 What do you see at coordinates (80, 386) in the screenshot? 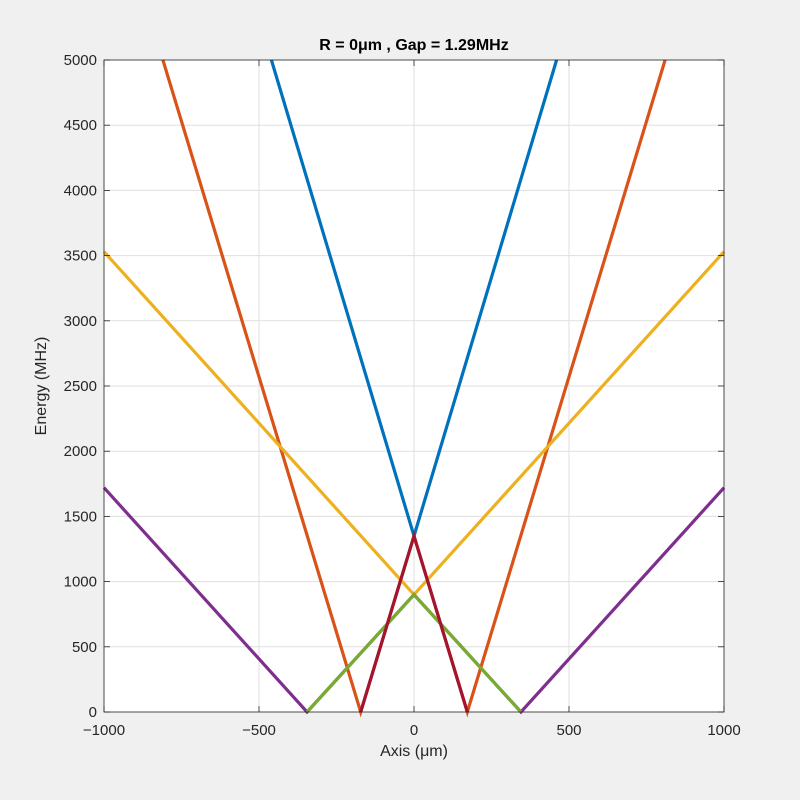
I see `y-tick-label: 2500` at bounding box center [80, 386].